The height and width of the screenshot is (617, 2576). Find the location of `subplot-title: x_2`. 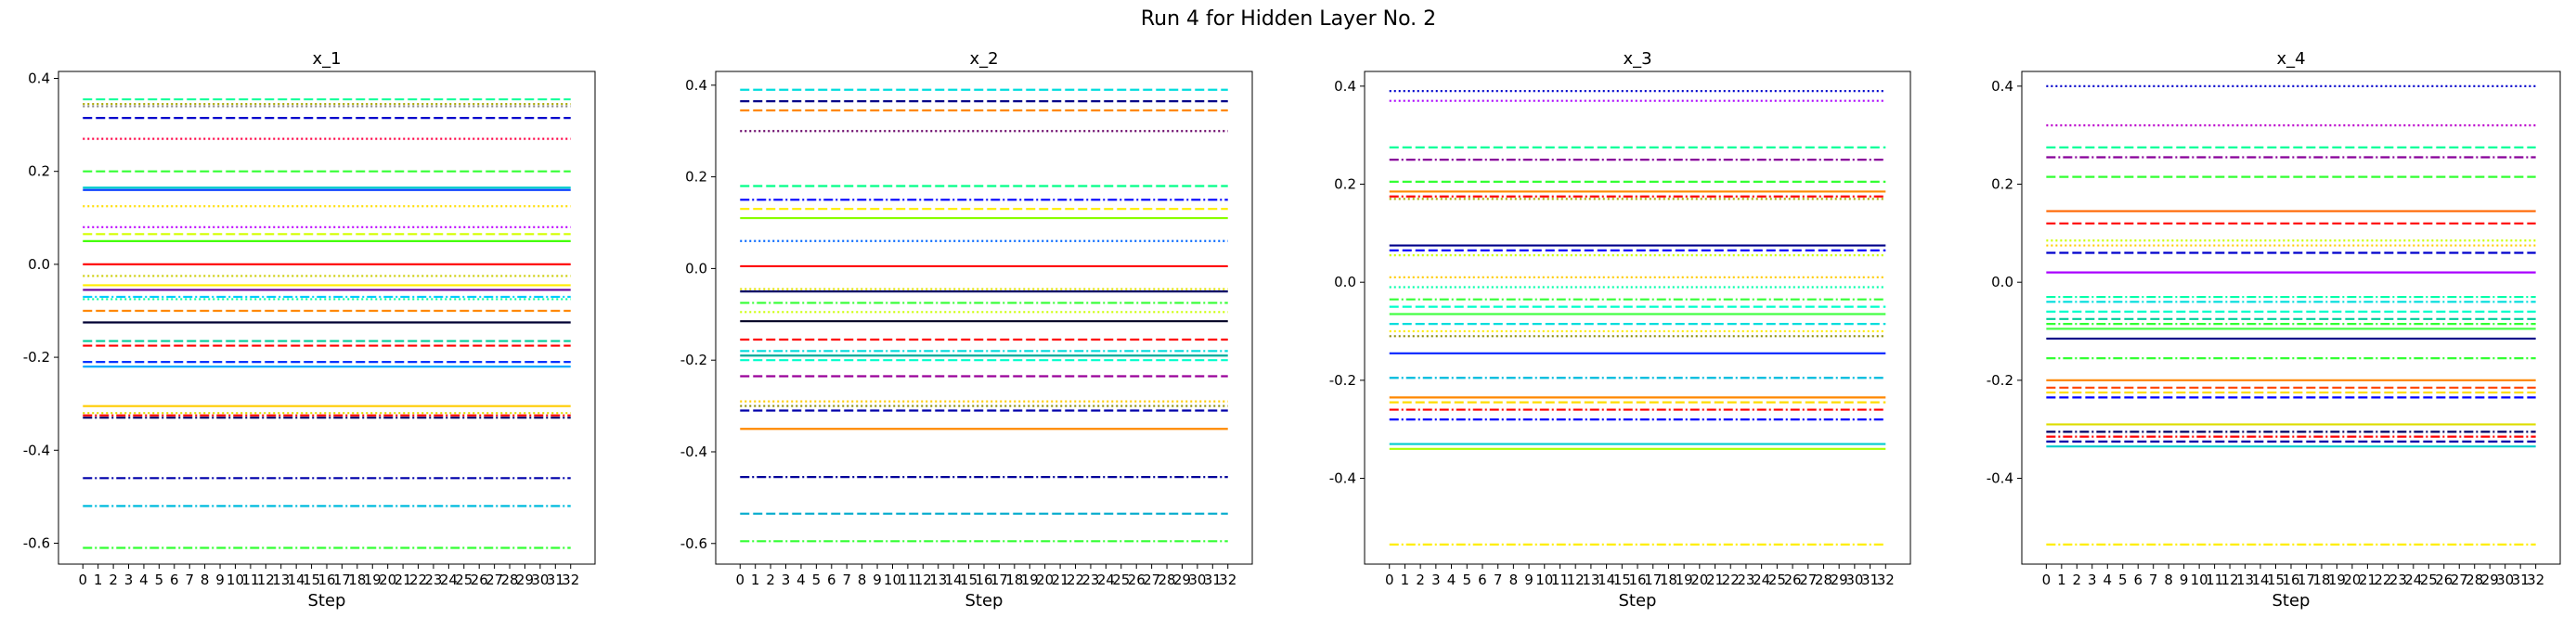

subplot-title: x_2 is located at coordinates (983, 59).